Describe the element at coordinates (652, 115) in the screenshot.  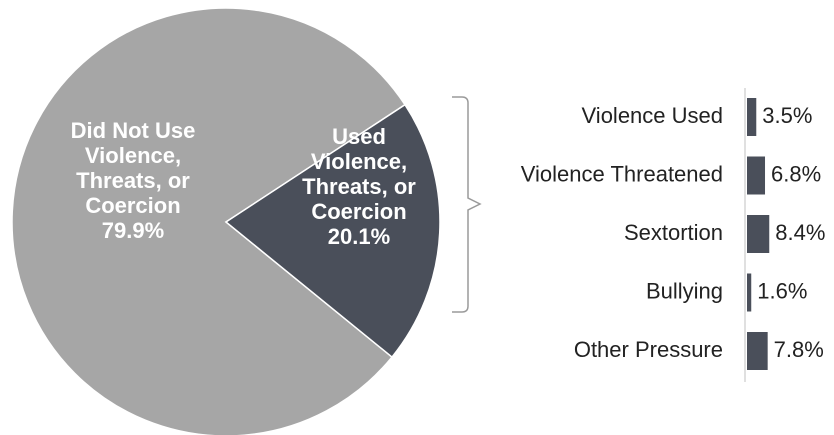
I see `bar-category-label: Violence Used` at that location.